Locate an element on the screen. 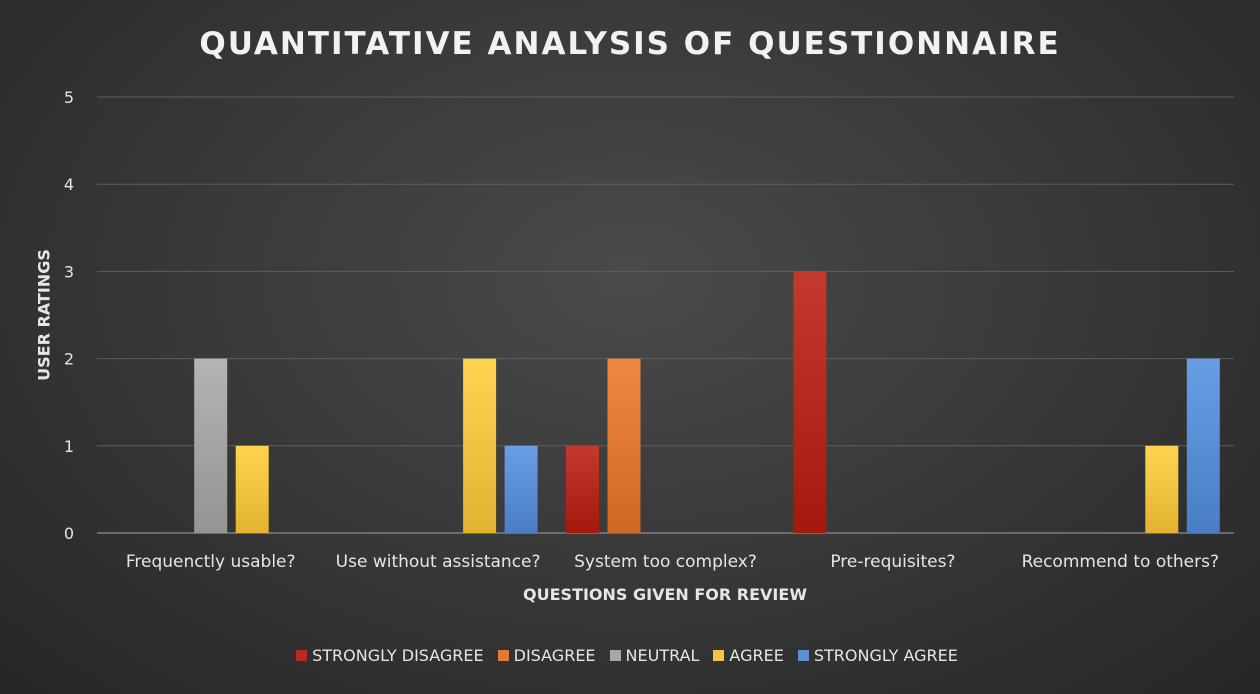  legend-label: STRONGLY DISAGREE is located at coordinates (398, 655).